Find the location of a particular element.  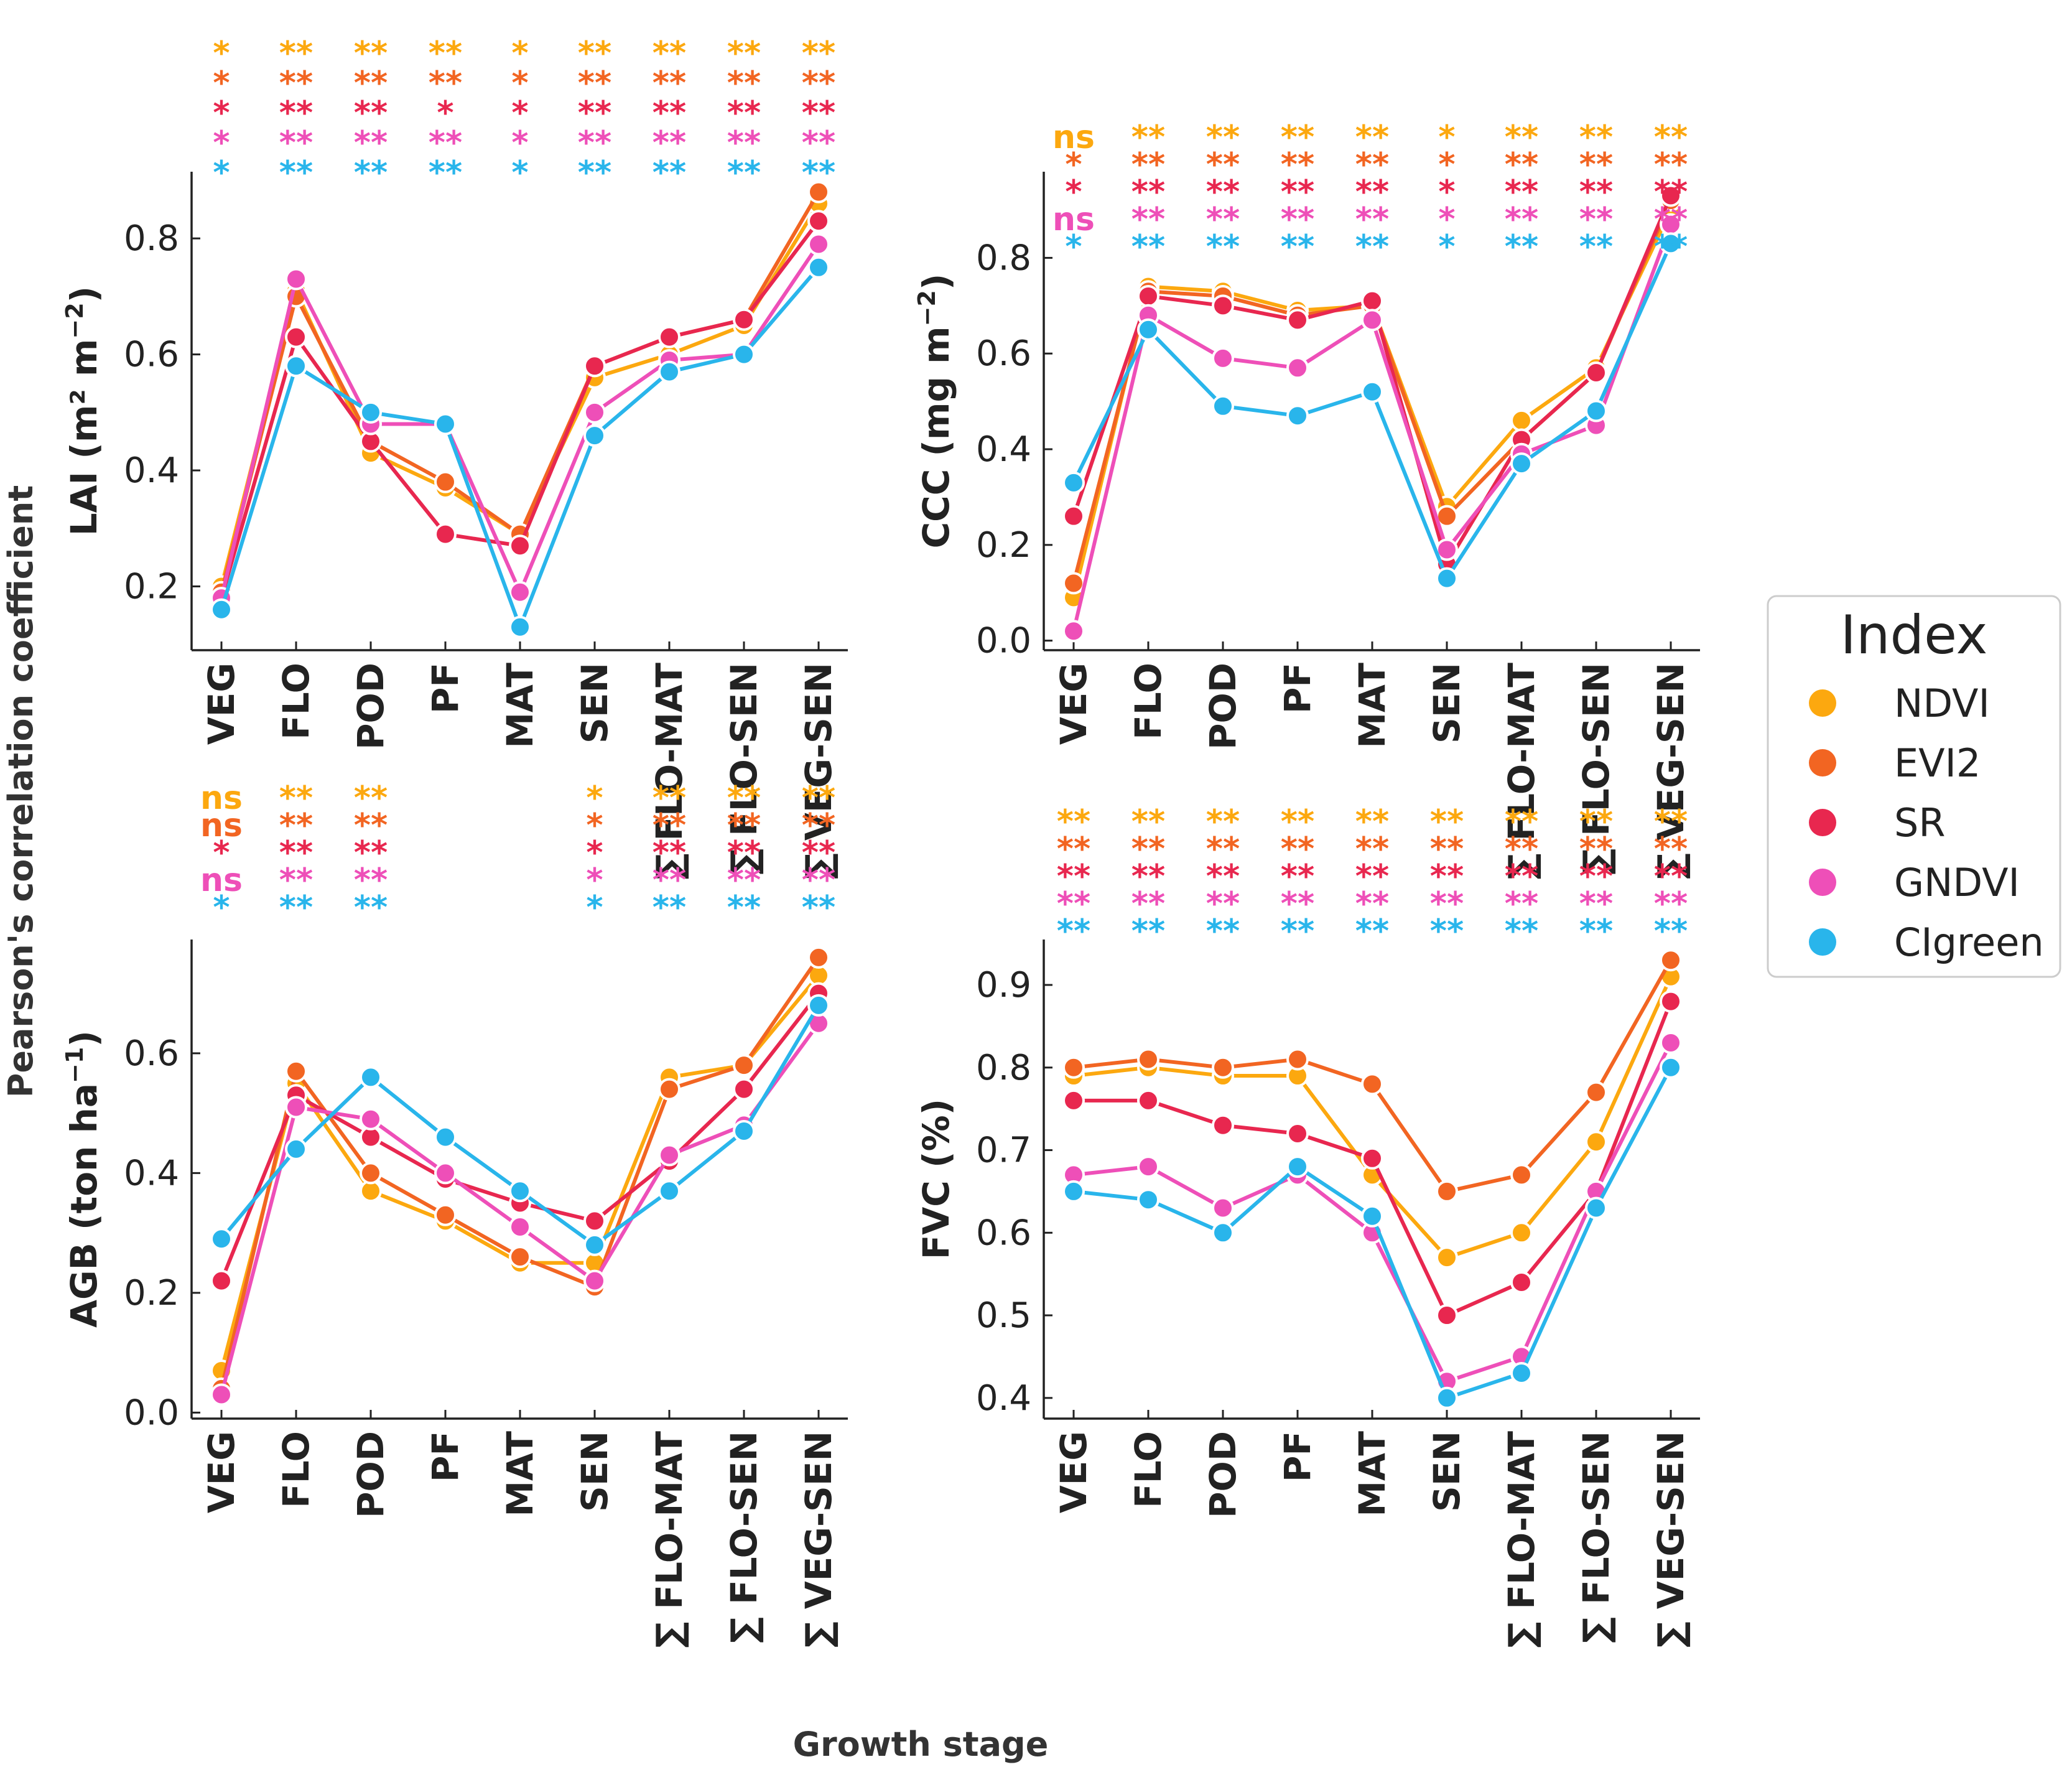

y-tick-label: 0.0 is located at coordinates (151, 1412).